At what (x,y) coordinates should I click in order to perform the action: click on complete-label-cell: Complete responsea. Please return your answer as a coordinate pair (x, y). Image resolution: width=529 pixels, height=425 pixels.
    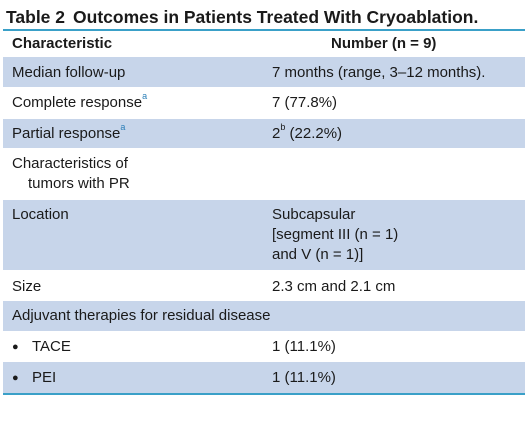
    Looking at the image, I should click on (133, 104).